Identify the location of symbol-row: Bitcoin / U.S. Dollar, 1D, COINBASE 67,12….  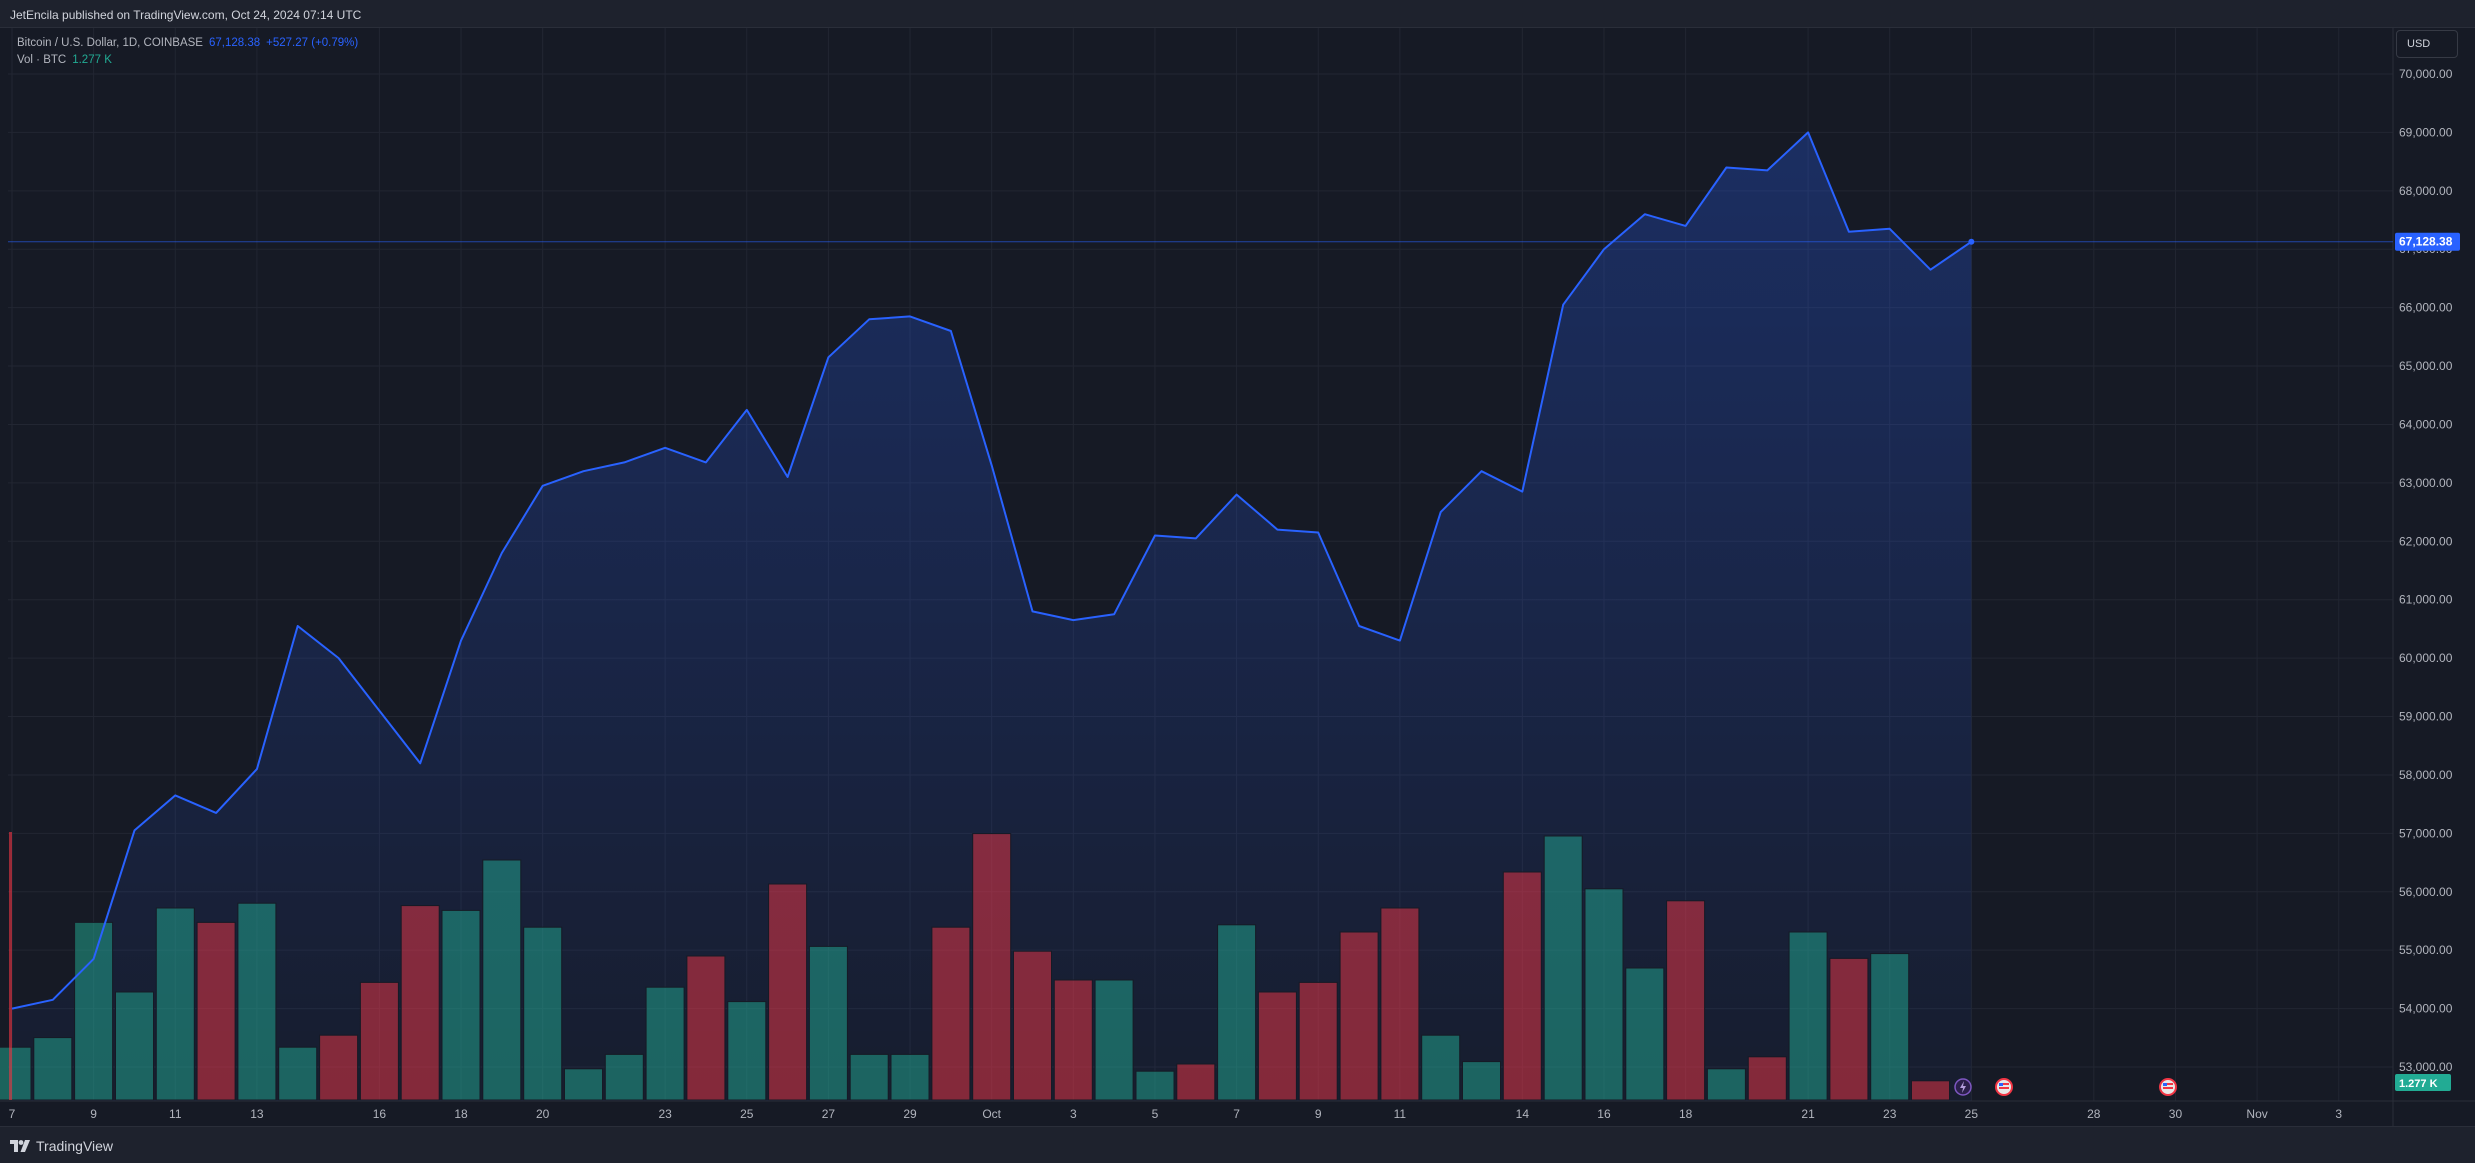
(187, 43).